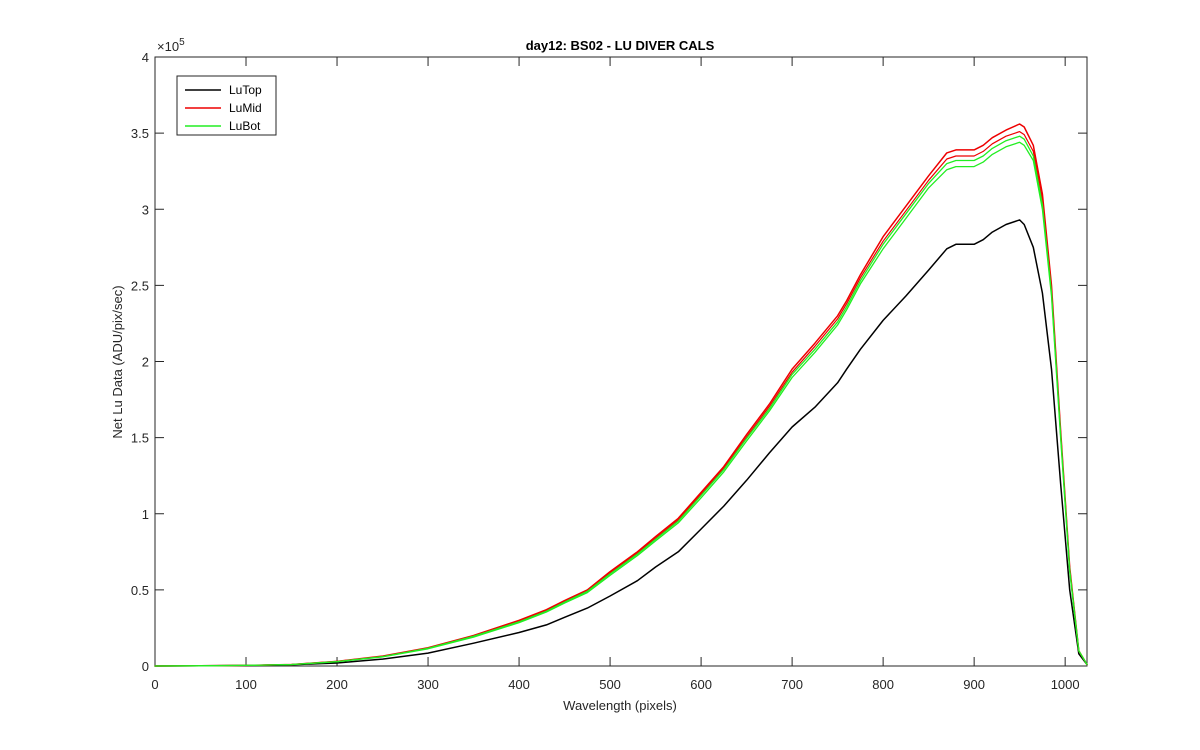 This screenshot has height=750, width=1200. Describe the element at coordinates (145, 514) in the screenshot. I see `y-tick-label: 1` at that location.